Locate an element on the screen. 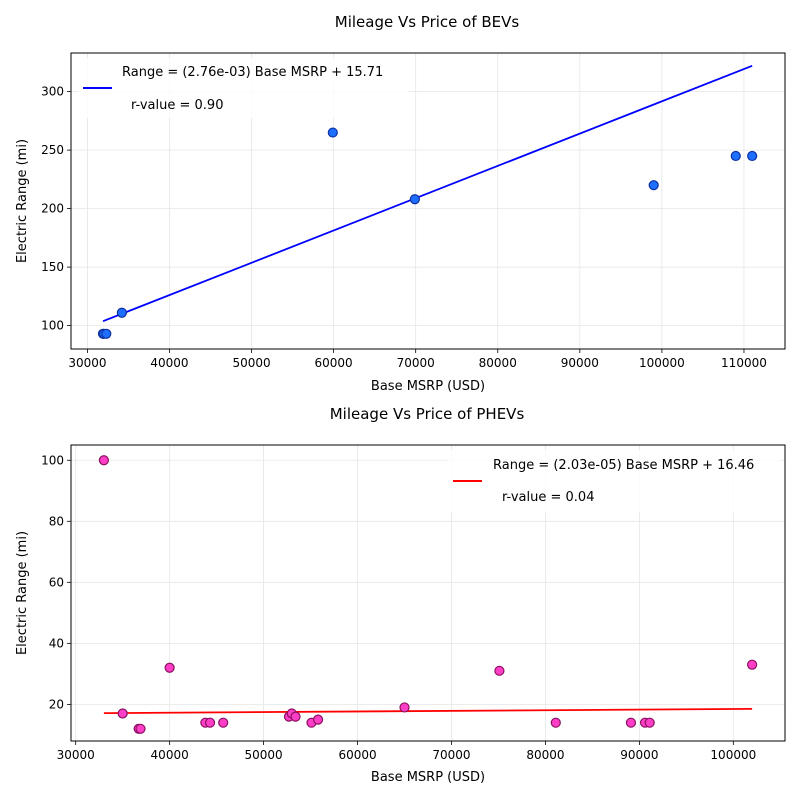 The width and height of the screenshot is (800, 800). y-tick-label: 80 is located at coordinates (56, 521).